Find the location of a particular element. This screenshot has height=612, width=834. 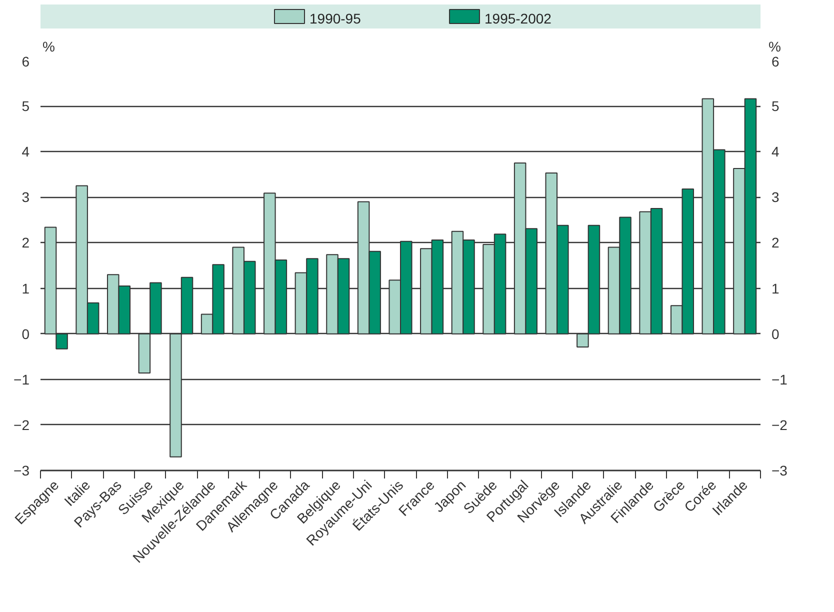

y-tick-label: 0 is located at coordinates (26, 334).